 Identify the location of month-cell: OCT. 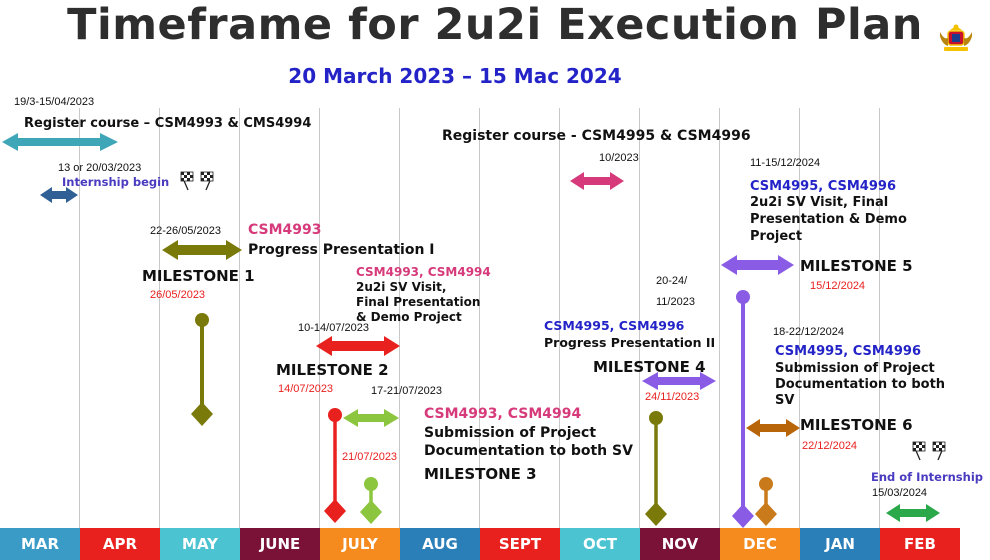
(600, 544).